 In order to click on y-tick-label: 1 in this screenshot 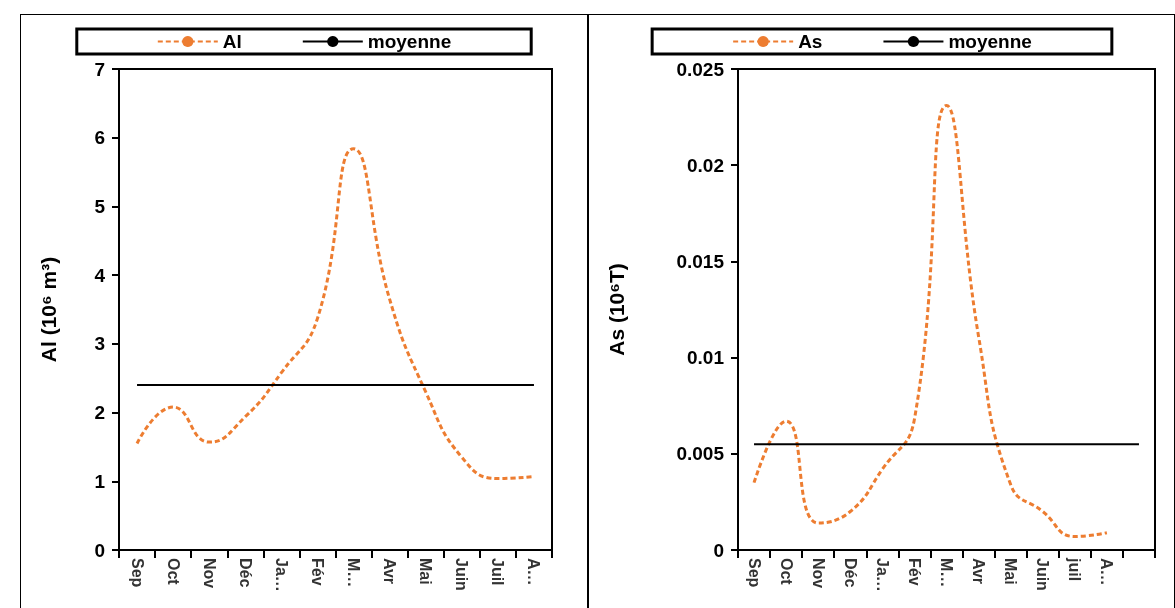, I will do `click(100, 481)`.